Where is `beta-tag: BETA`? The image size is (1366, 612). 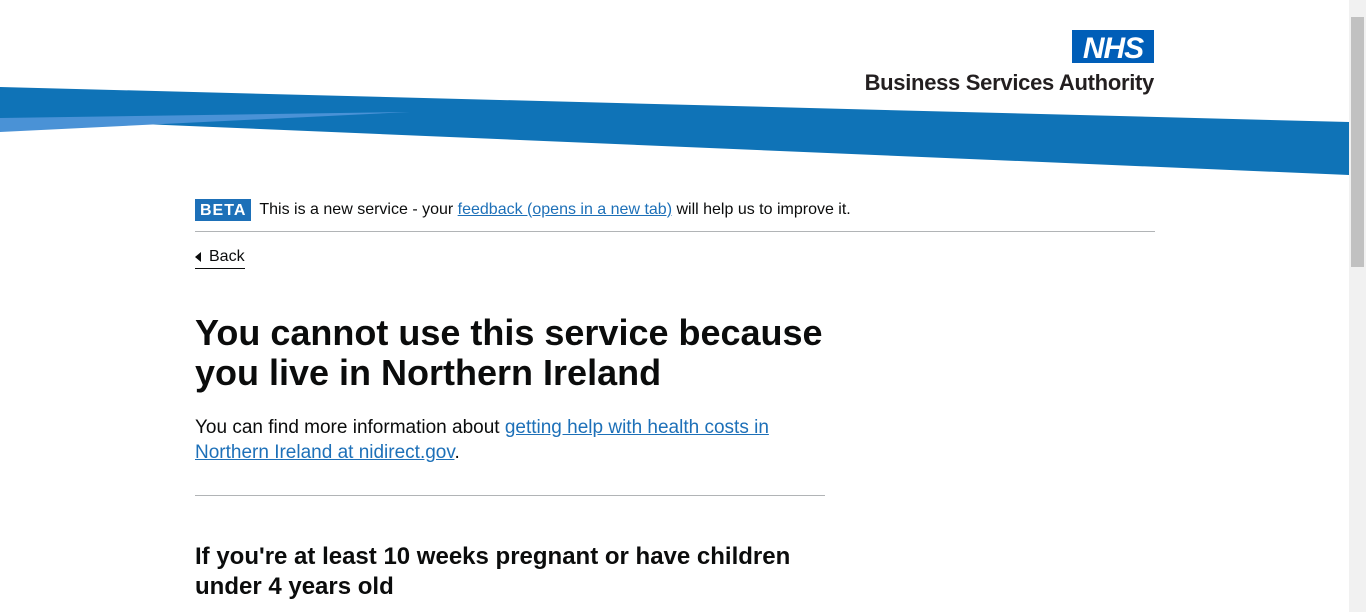 beta-tag: BETA is located at coordinates (223, 209).